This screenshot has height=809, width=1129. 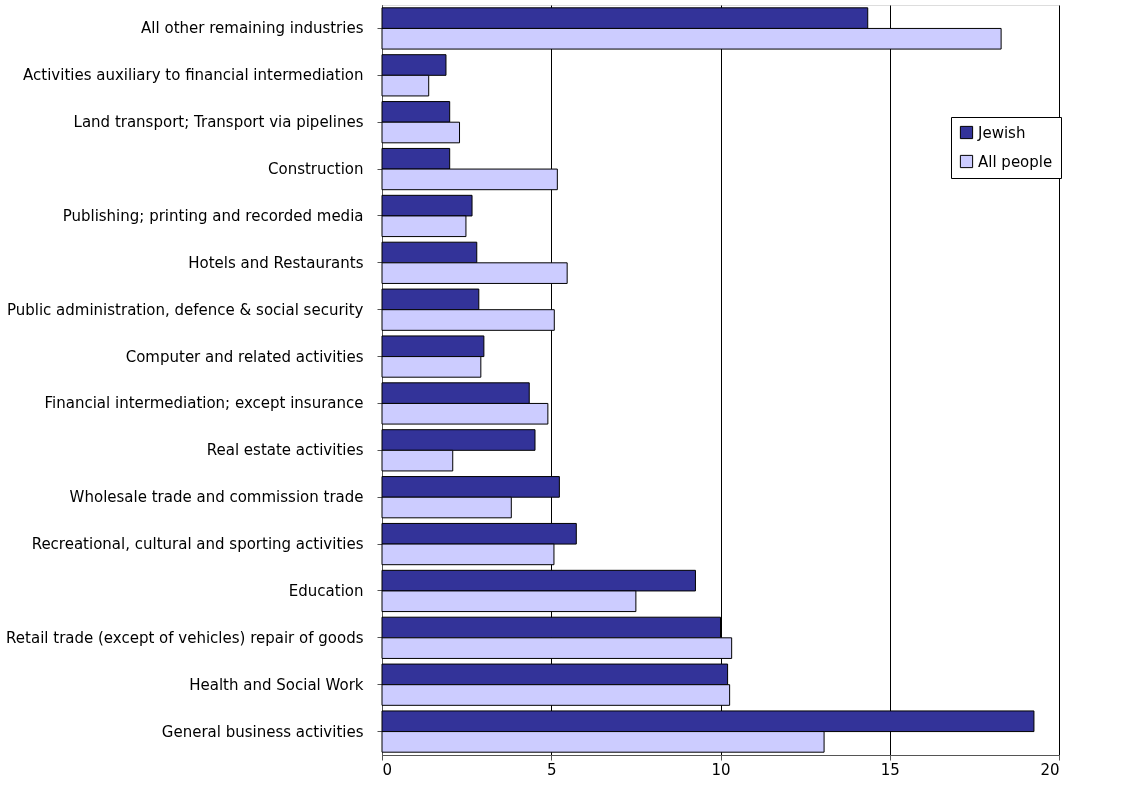 What do you see at coordinates (285, 450) in the screenshot?
I see `y-tick-label: Real estate activities` at bounding box center [285, 450].